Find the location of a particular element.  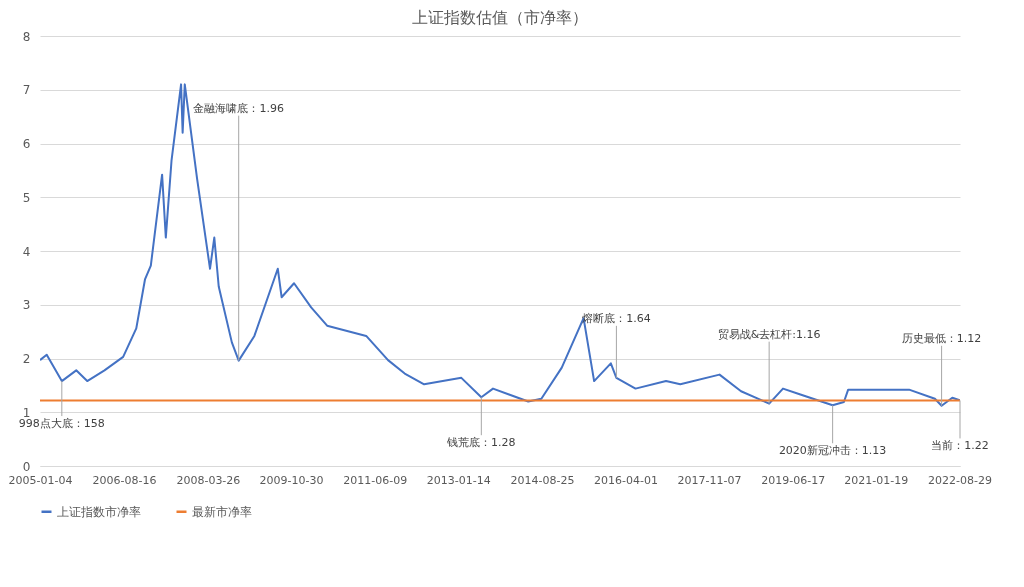

y-tick-label: 7 is located at coordinates (26, 90).